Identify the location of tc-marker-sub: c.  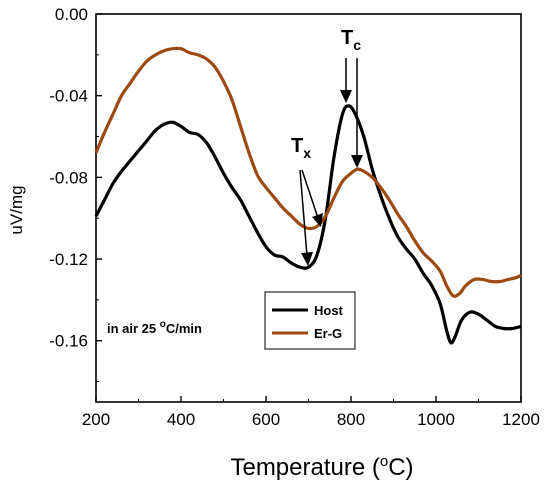
(357, 45).